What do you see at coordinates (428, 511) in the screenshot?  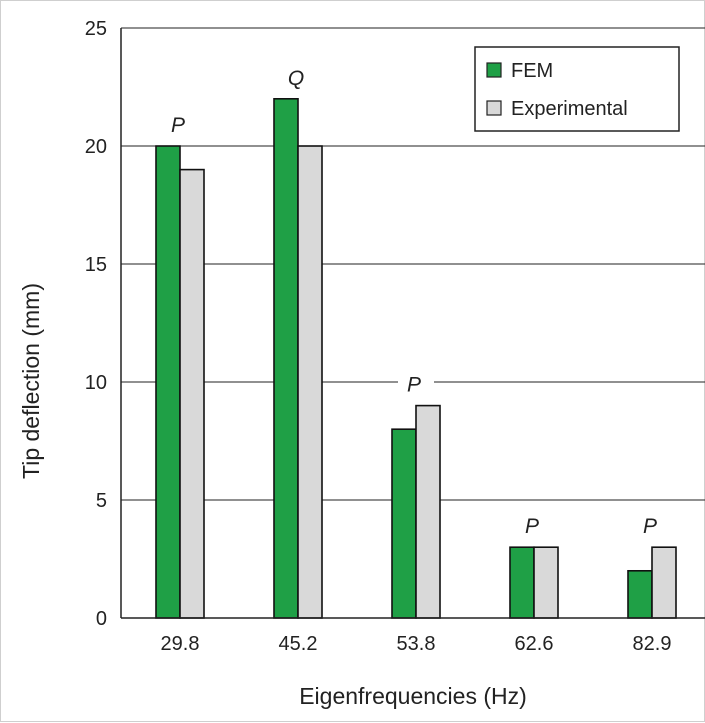 I see `bar-experimental-53.8` at bounding box center [428, 511].